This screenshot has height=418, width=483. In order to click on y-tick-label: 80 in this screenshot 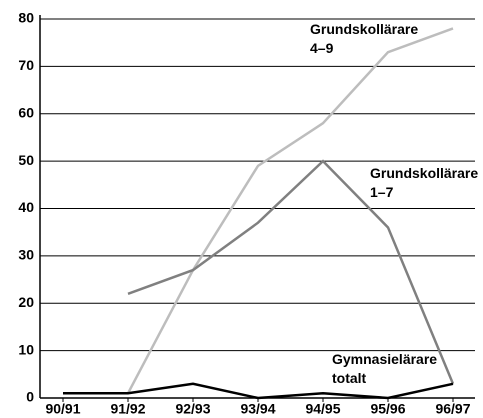, I will do `click(26, 18)`.